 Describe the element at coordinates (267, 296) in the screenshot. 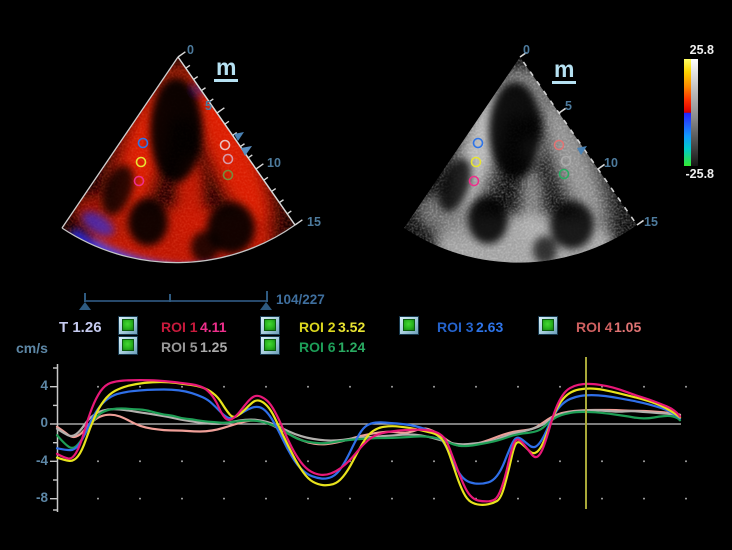

I see `timeline-end-tick` at that location.